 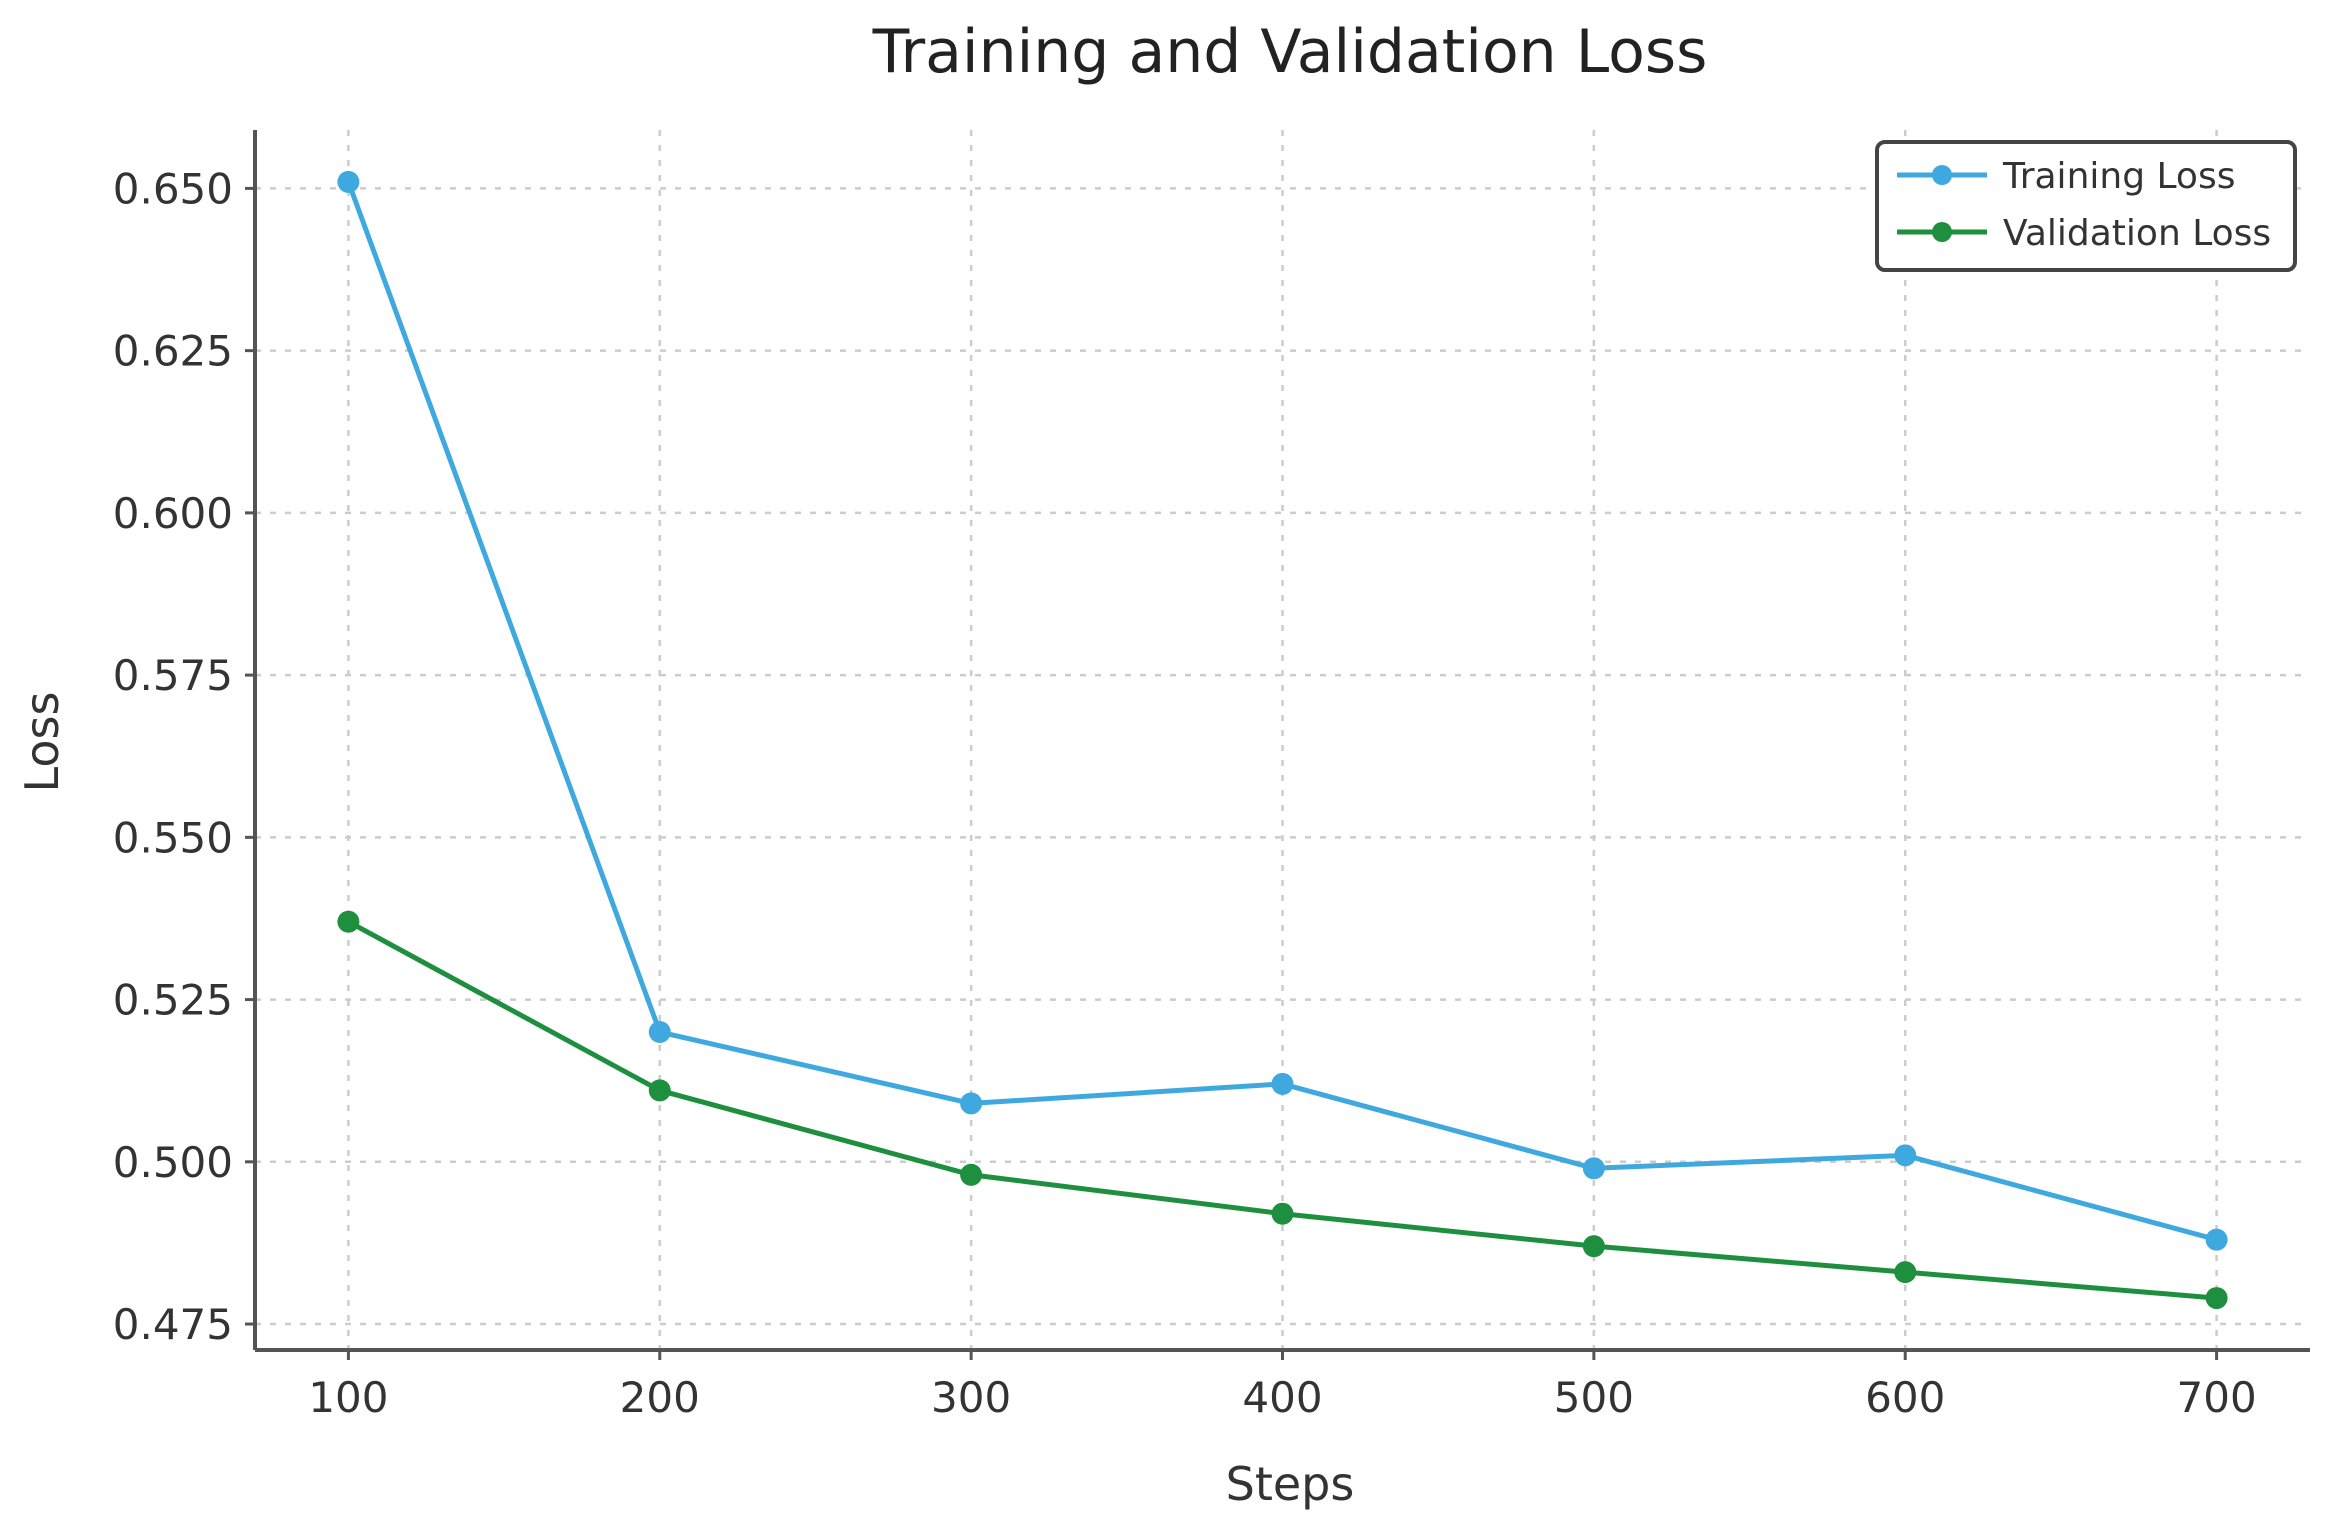 I want to click on chart-title: Training and Validation Loss, so click(x=1290, y=52).